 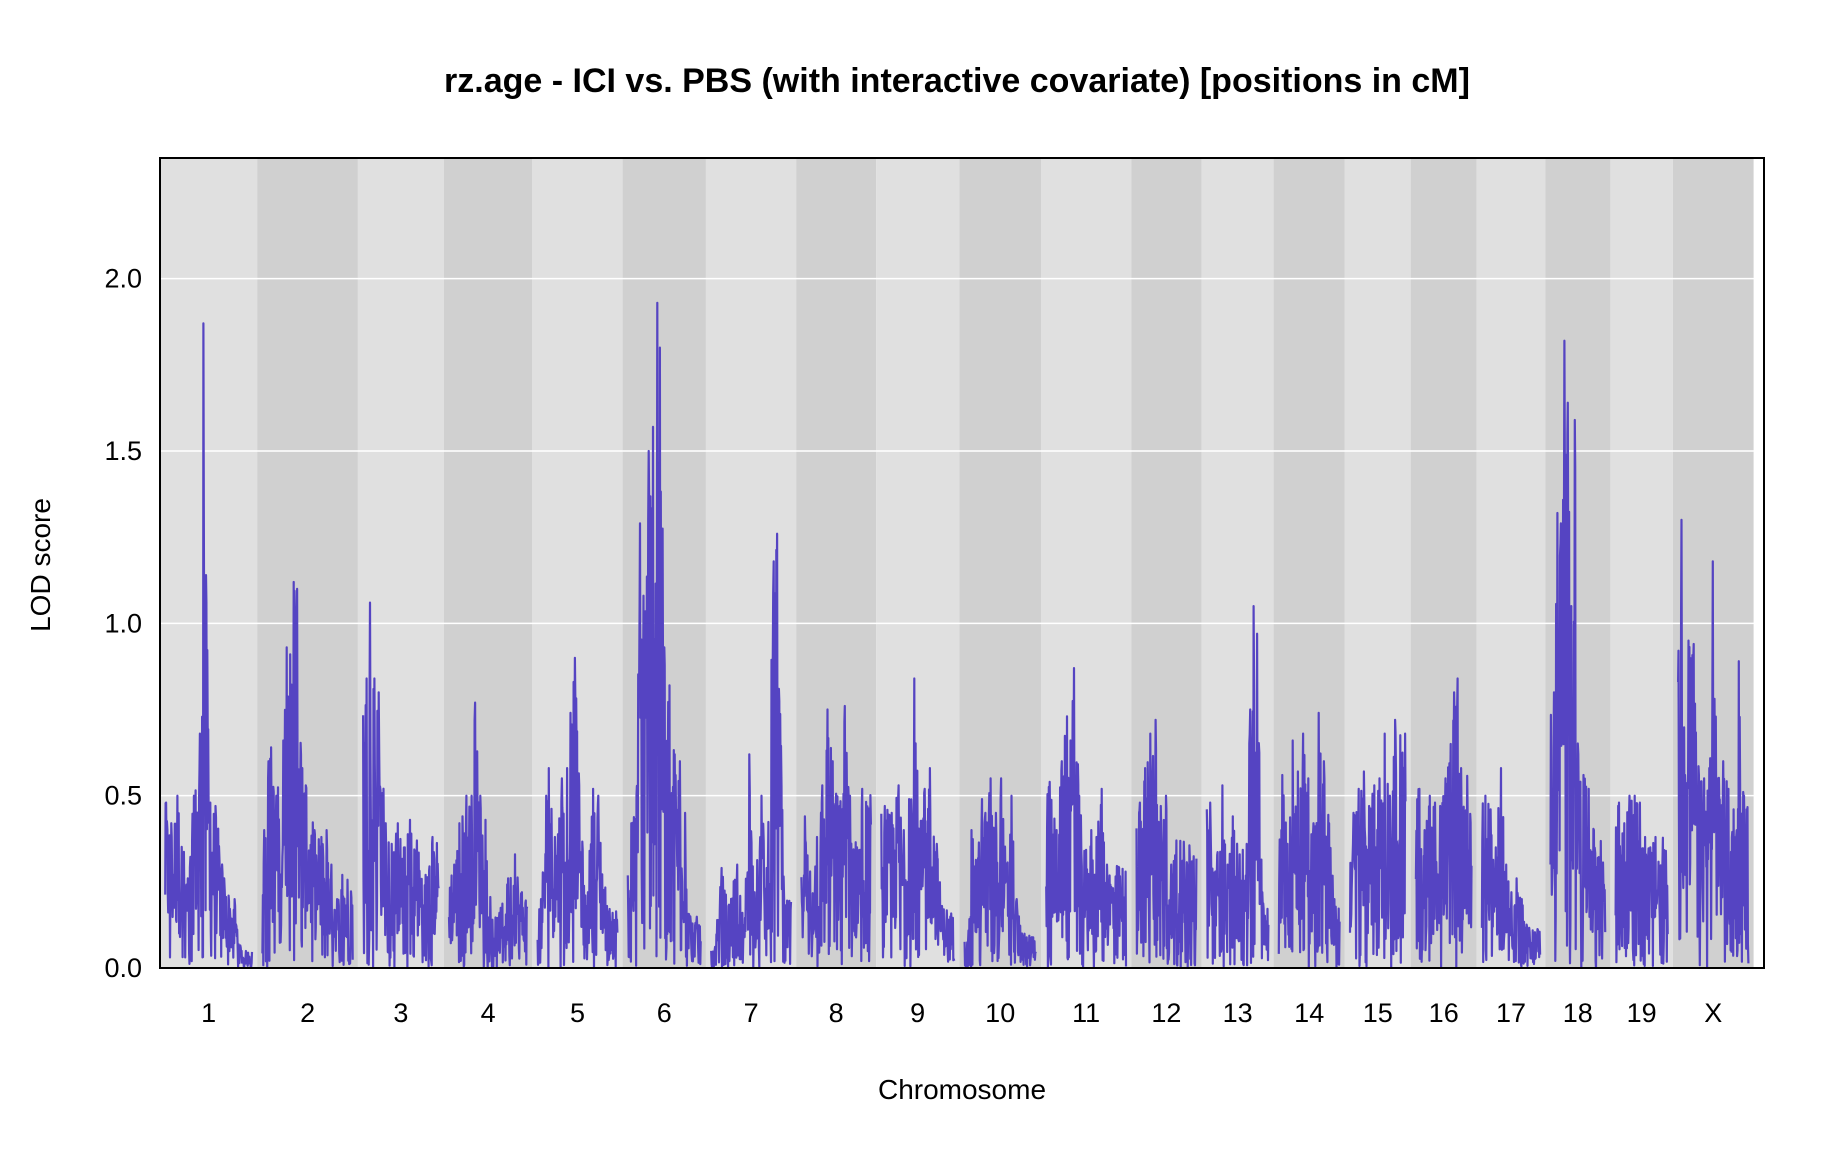 What do you see at coordinates (1511, 1013) in the screenshot?
I see `x-tick-label-chr-17: 17` at bounding box center [1511, 1013].